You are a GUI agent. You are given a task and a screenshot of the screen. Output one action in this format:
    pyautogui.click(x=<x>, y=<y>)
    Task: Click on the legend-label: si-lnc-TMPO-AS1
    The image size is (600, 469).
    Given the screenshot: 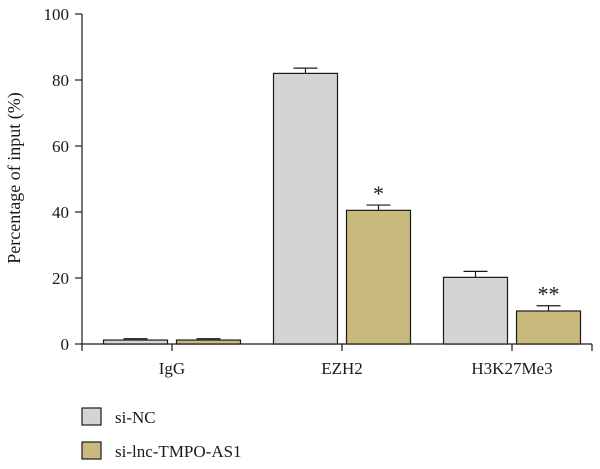 What is the action you would take?
    pyautogui.click(x=178, y=451)
    